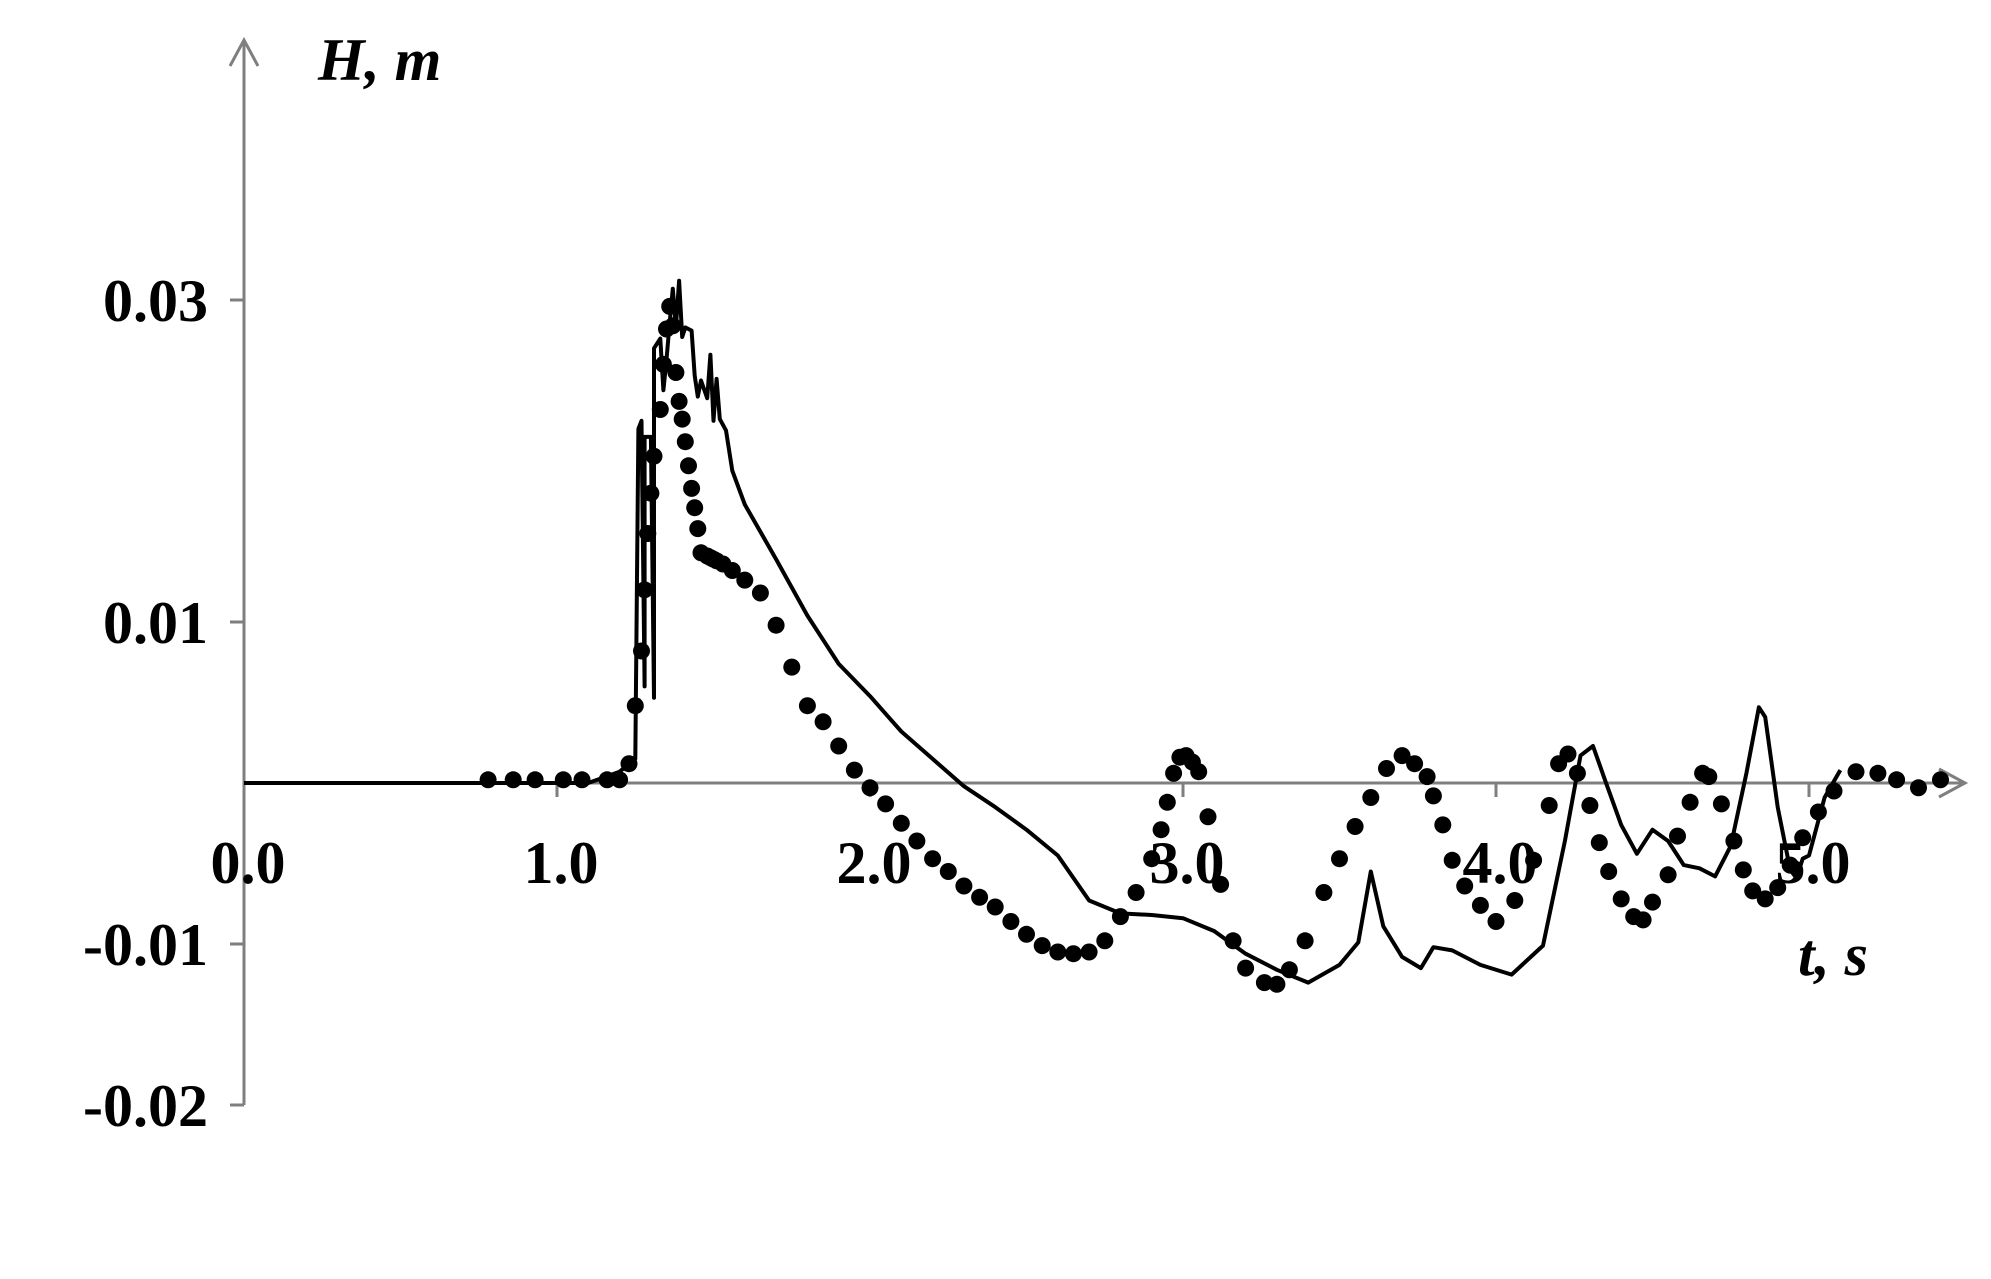 The width and height of the screenshot is (1991, 1279). Describe the element at coordinates (163, 703) in the screenshot. I see `y-ticks: 0.03 0.01 -0.01 -0.02` at that location.